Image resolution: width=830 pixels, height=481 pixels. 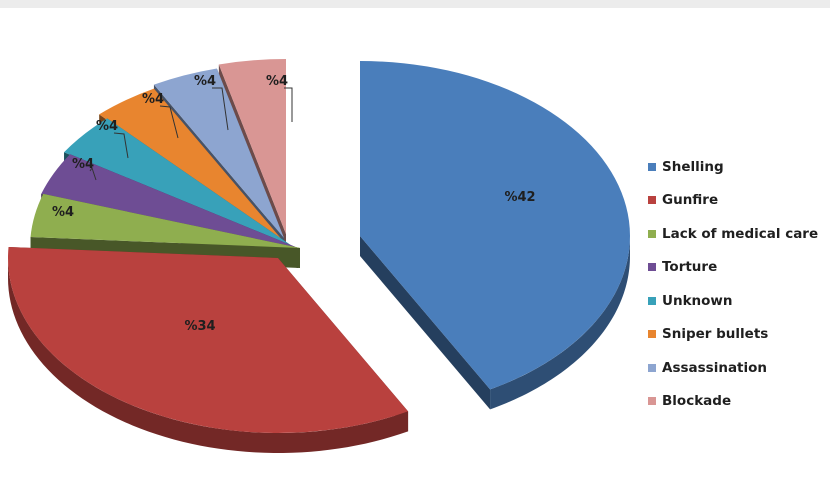 I want to click on data-label-lack-of-medical-care: %4, so click(x=63, y=212).